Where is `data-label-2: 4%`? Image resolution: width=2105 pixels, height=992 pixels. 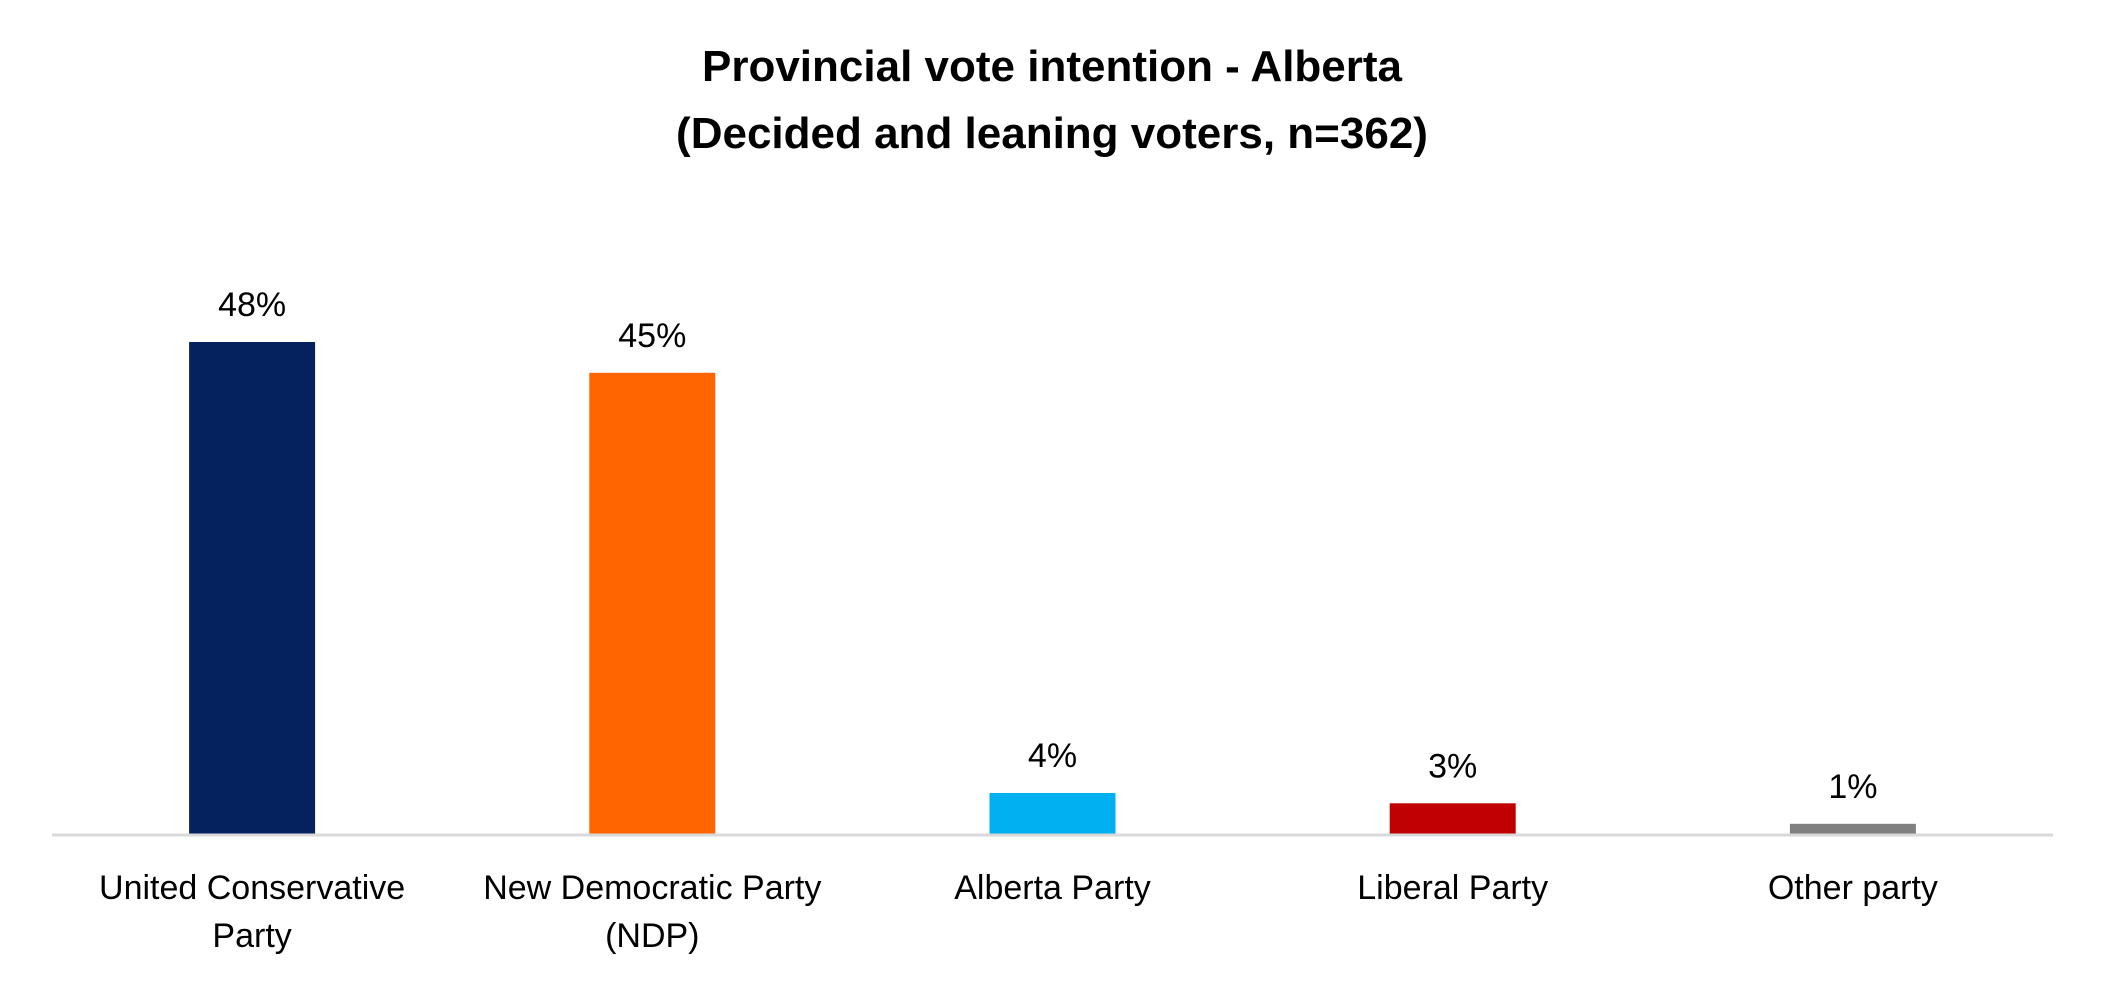
data-label-2: 4% is located at coordinates (1052, 756).